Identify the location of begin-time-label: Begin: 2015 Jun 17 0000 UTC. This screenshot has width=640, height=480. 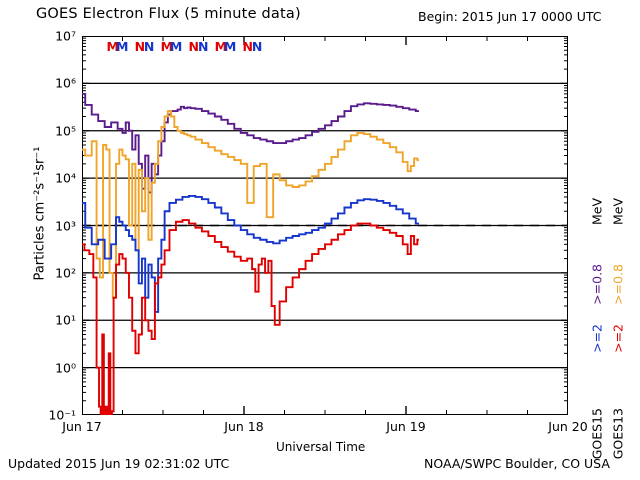
(510, 16).